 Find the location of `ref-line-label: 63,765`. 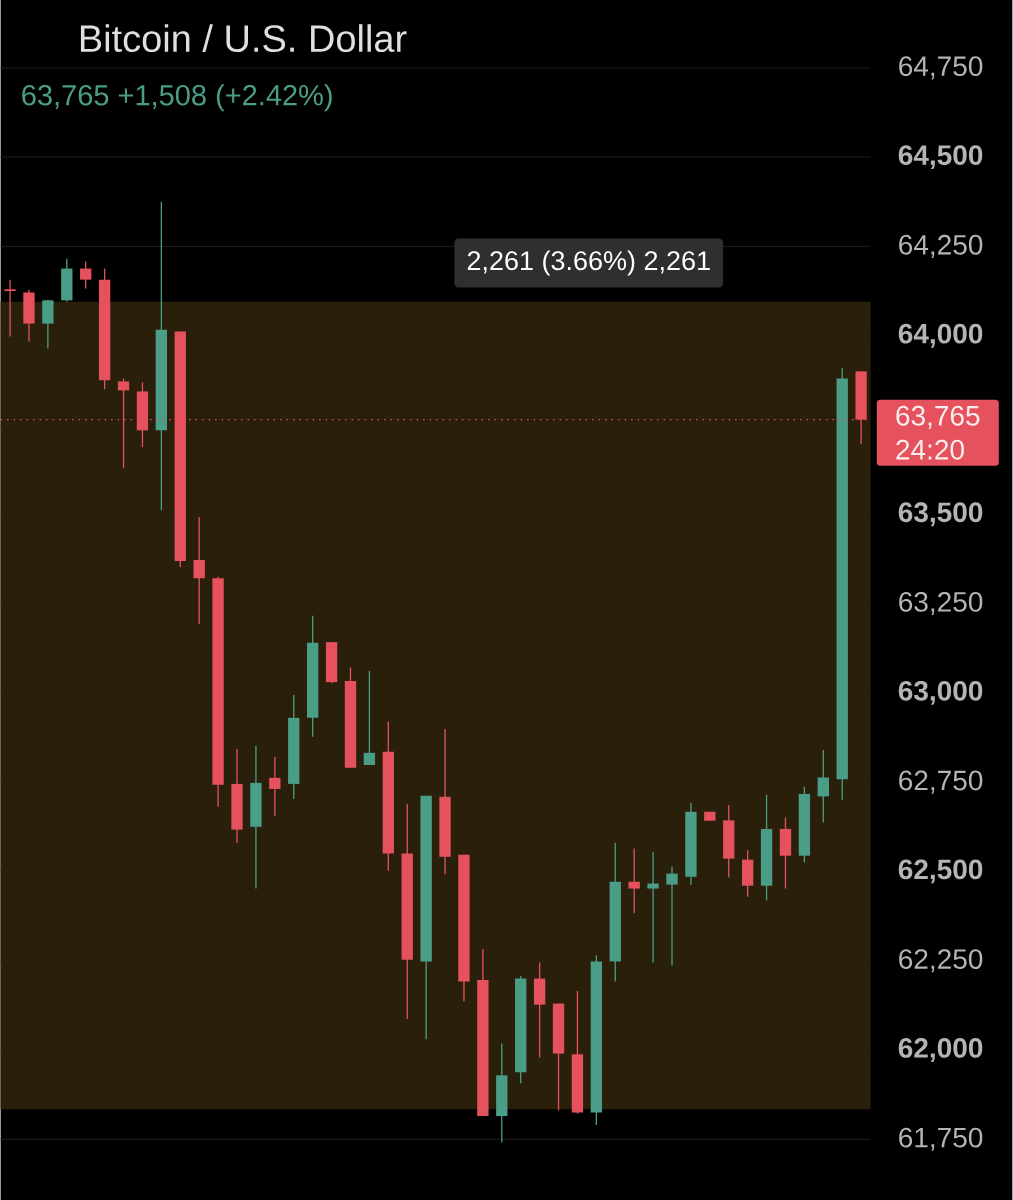

ref-line-label: 63,765 is located at coordinates (938, 417).